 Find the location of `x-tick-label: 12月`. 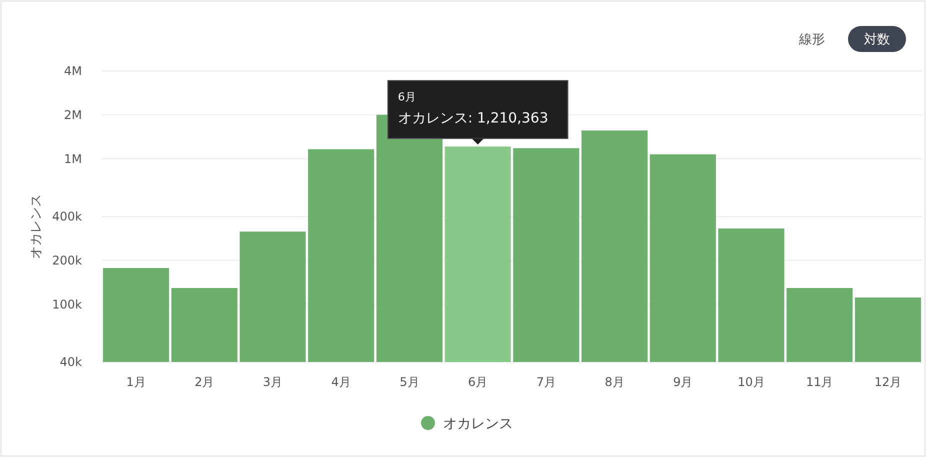

x-tick-label: 12月 is located at coordinates (888, 382).